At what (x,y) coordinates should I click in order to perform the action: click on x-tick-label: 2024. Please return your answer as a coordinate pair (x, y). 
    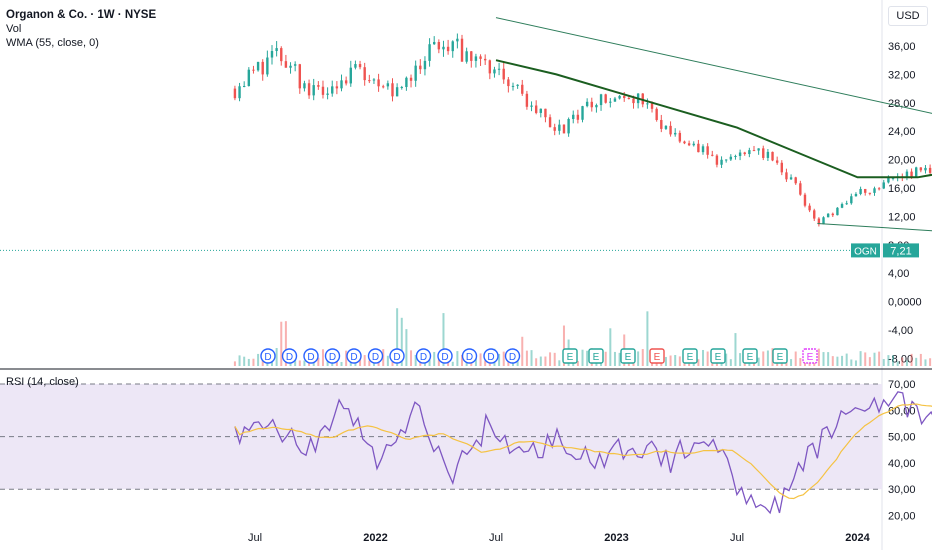
    Looking at the image, I should click on (857, 538).